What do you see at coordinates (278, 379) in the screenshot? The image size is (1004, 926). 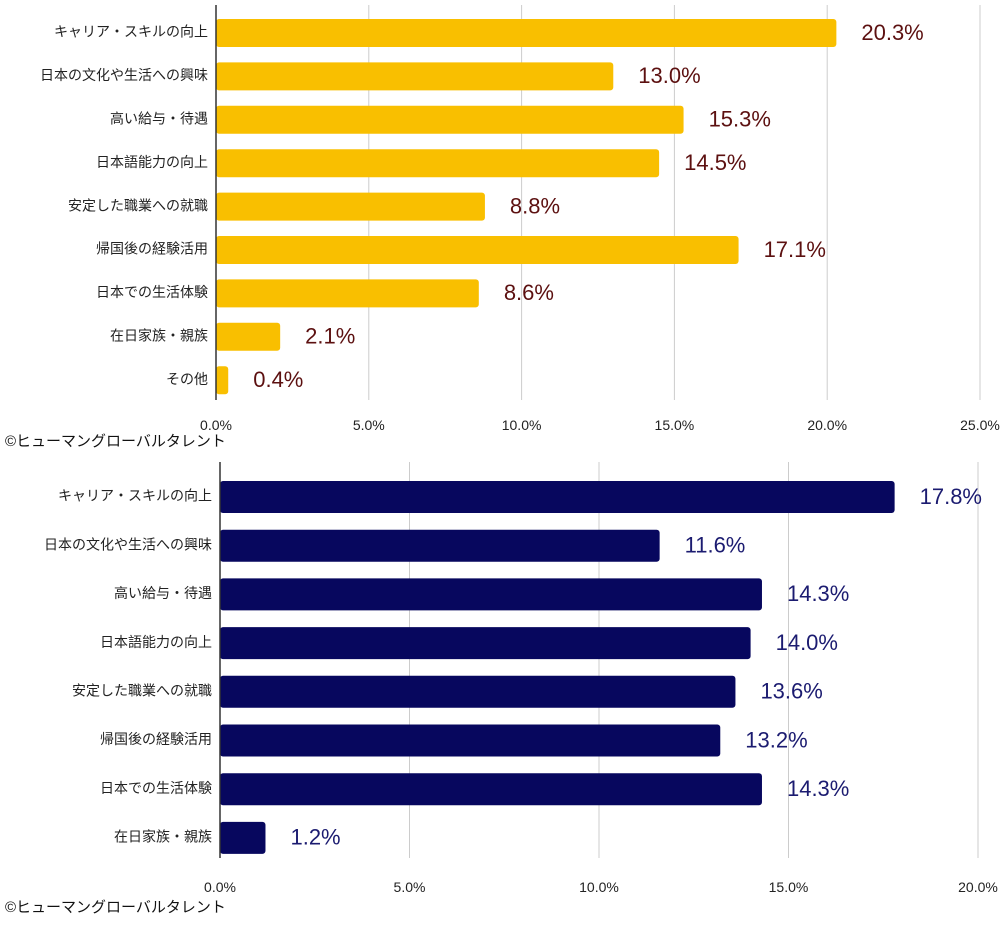 I see `data-label: 0.4%` at bounding box center [278, 379].